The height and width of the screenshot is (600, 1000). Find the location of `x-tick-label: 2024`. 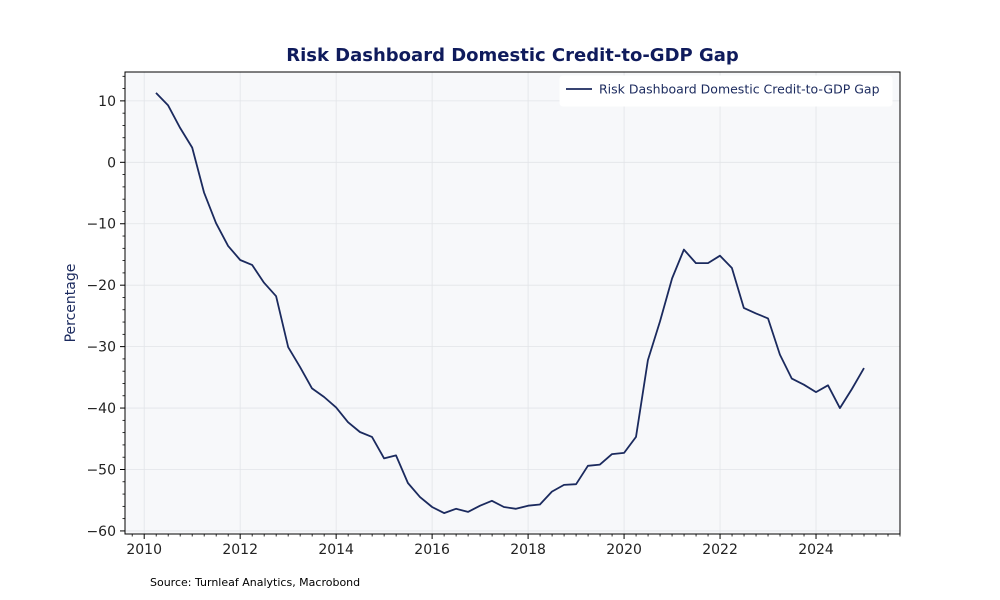

x-tick-label: 2024 is located at coordinates (816, 550).